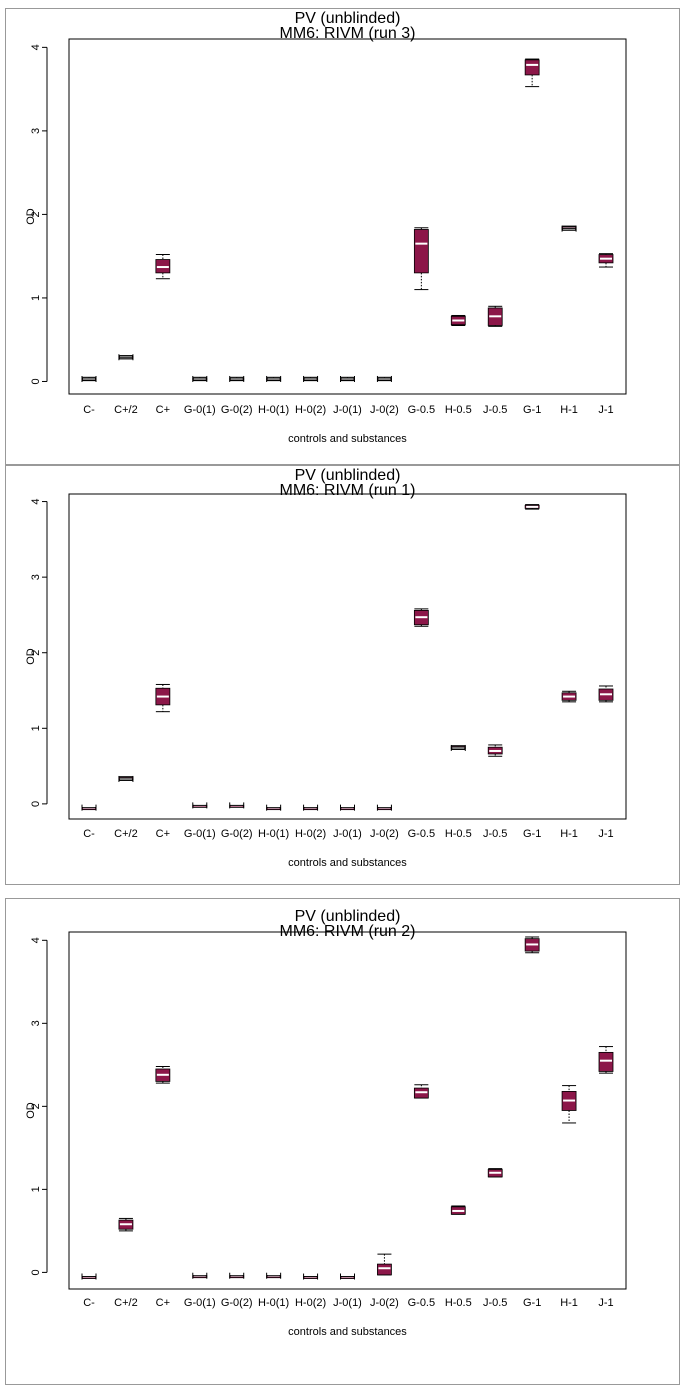 This screenshot has height=1389, width=680. Describe the element at coordinates (200, 805) in the screenshot. I see `box-g-0-1-` at that location.